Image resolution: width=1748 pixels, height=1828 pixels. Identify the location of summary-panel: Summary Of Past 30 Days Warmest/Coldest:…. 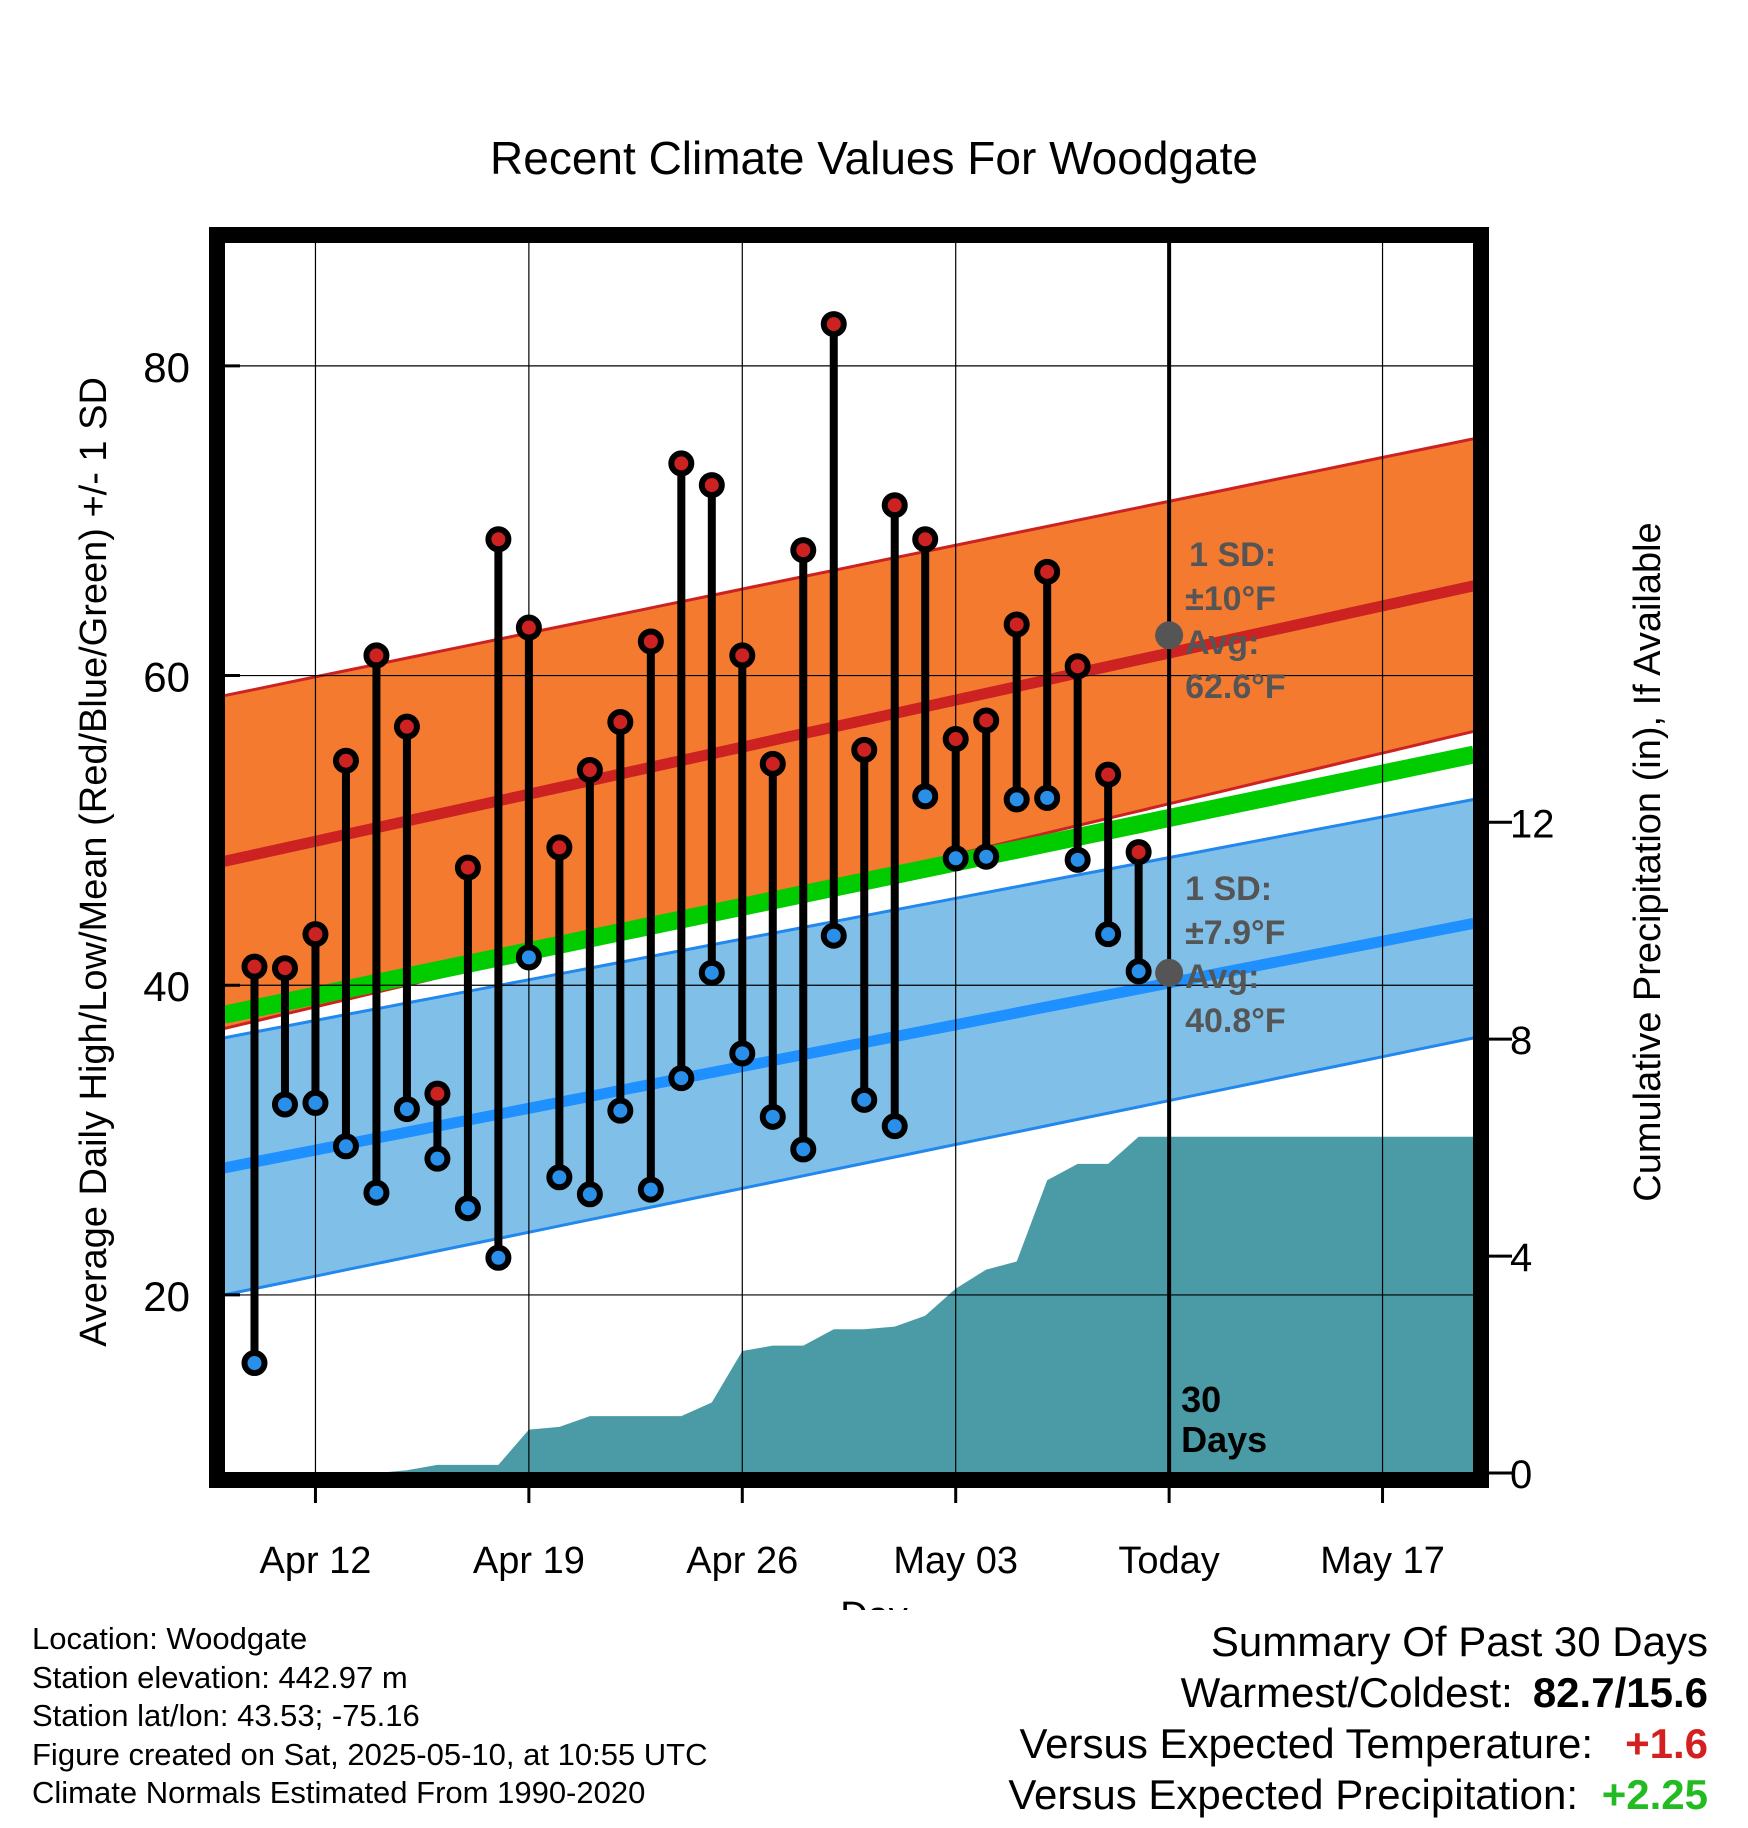
(1358, 1718).